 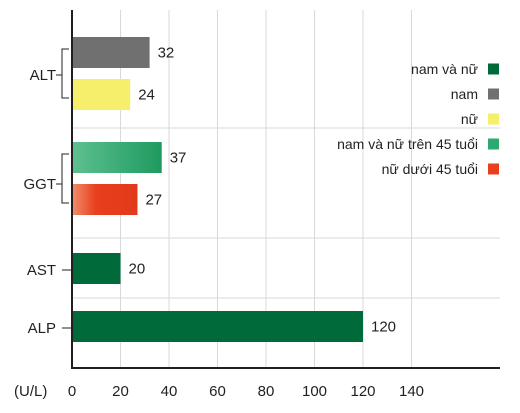 What do you see at coordinates (120, 391) in the screenshot?
I see `x-tick-label-20: 20` at bounding box center [120, 391].